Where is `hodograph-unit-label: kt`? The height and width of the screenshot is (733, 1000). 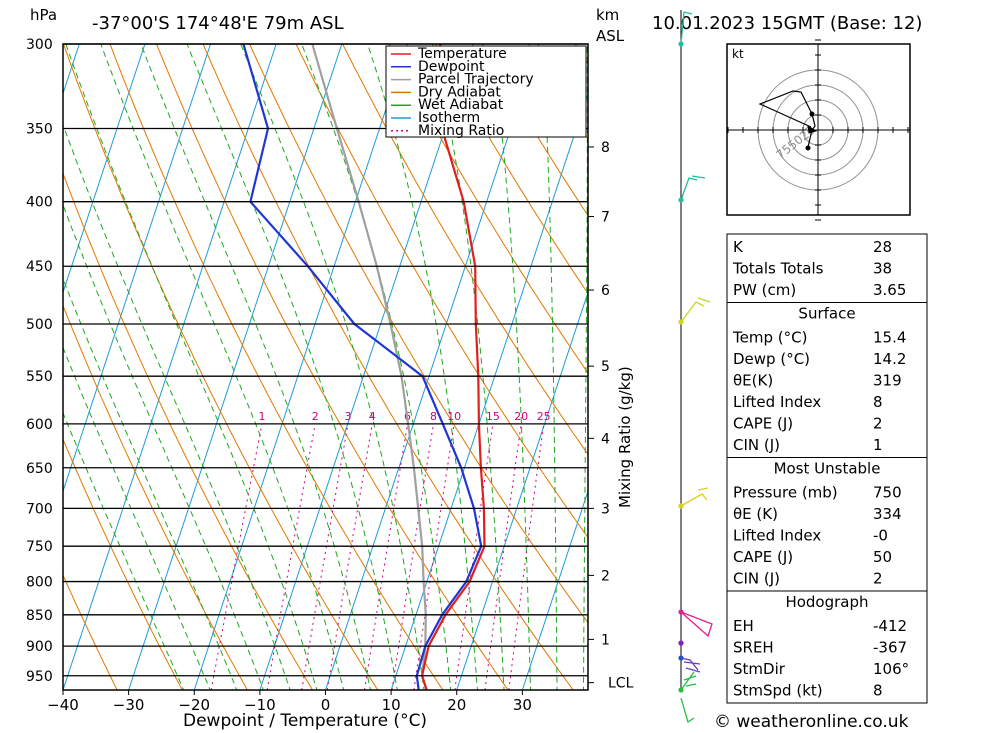
hodograph-unit-label: kt is located at coordinates (738, 54).